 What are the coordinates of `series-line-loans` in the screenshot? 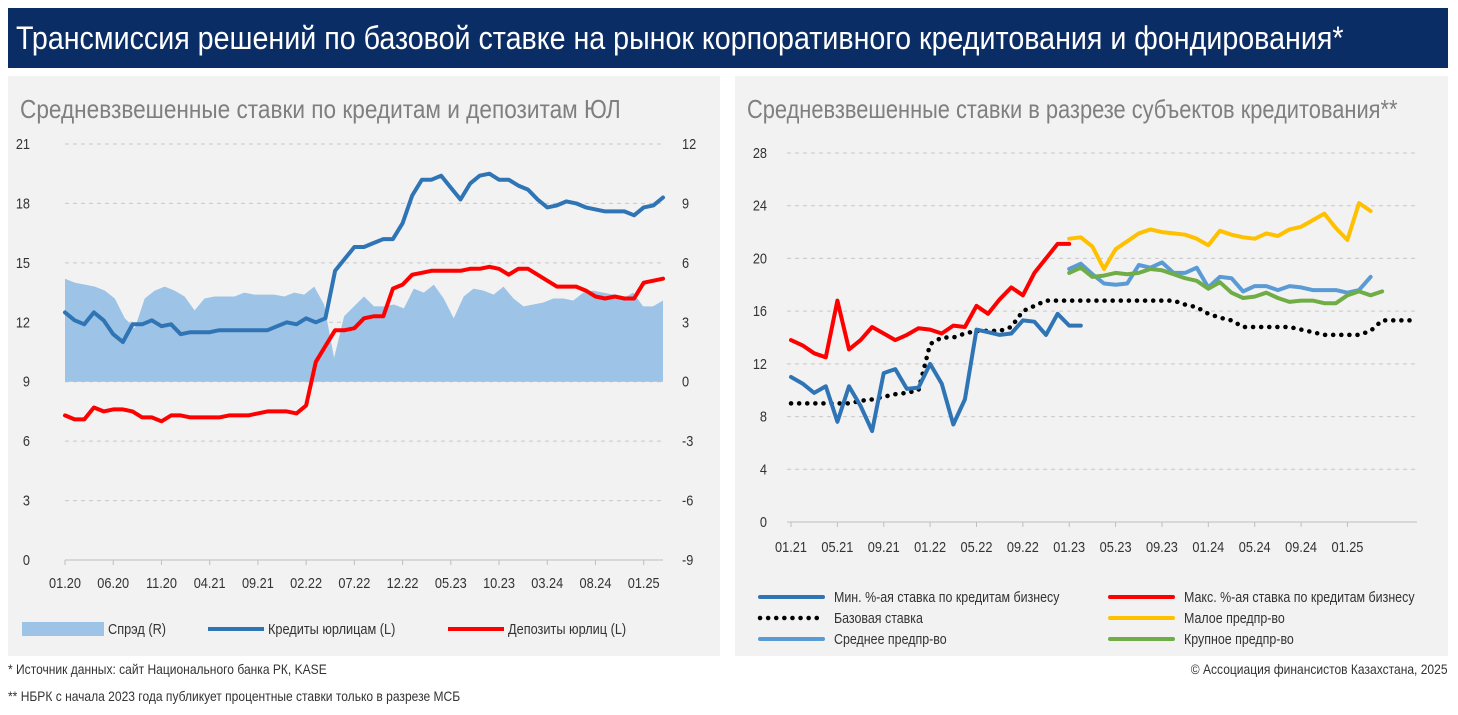 It's located at (364, 258).